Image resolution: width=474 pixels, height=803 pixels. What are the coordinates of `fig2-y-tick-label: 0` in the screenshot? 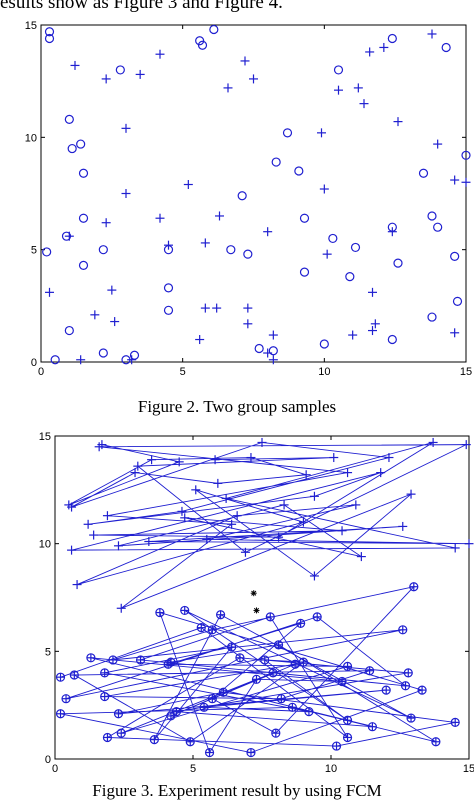 It's located at (34, 363).